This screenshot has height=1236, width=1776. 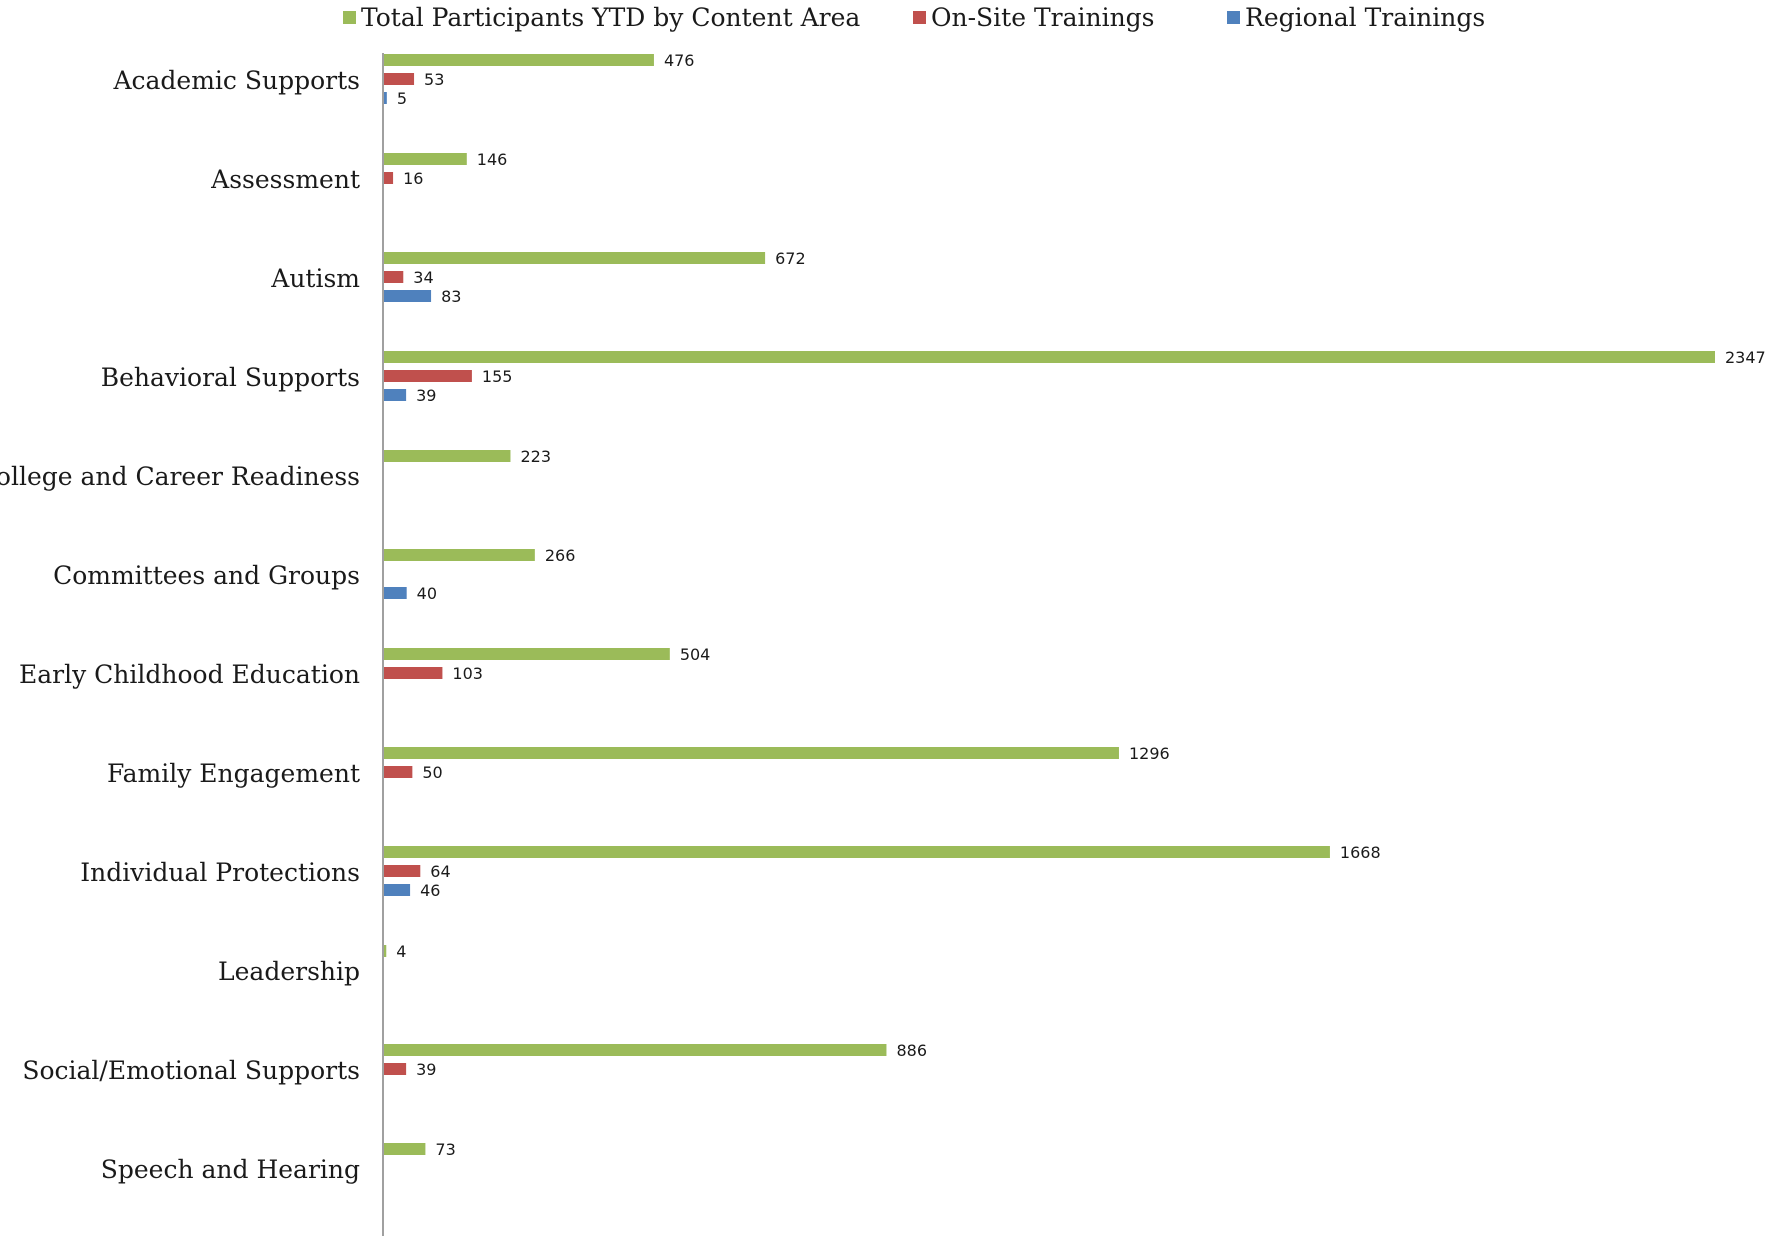 I want to click on data-label: 4, so click(x=401, y=951).